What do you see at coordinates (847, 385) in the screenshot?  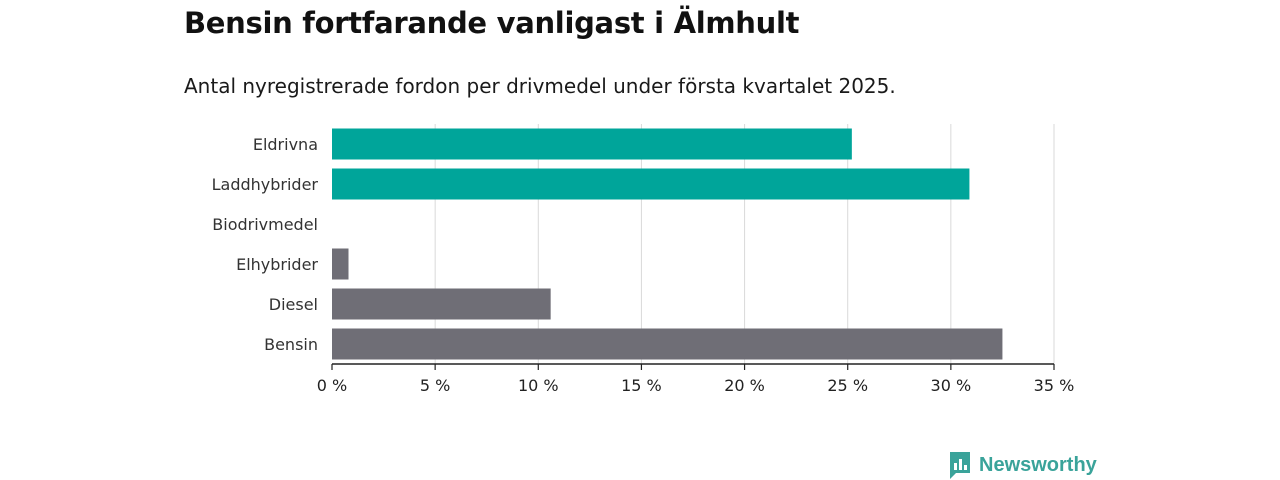 I see `x-tick-label: 25 %` at bounding box center [847, 385].